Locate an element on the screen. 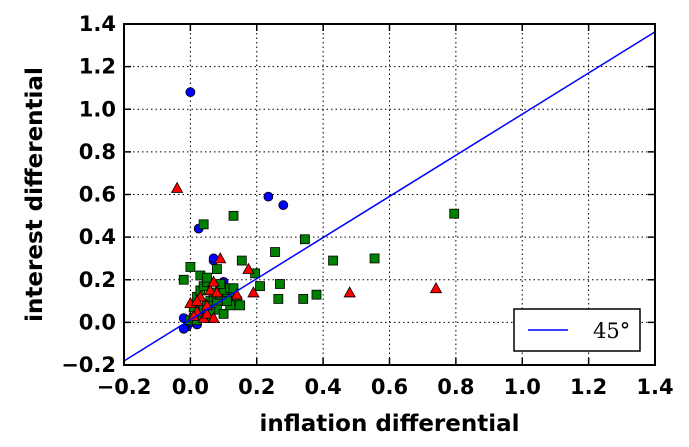 This screenshot has width=689, height=447. y-tick-labels: −0.2 0.0 0.2 0.4 0.6 0.8 1.0 1.2 1.4 is located at coordinates (88, 194).